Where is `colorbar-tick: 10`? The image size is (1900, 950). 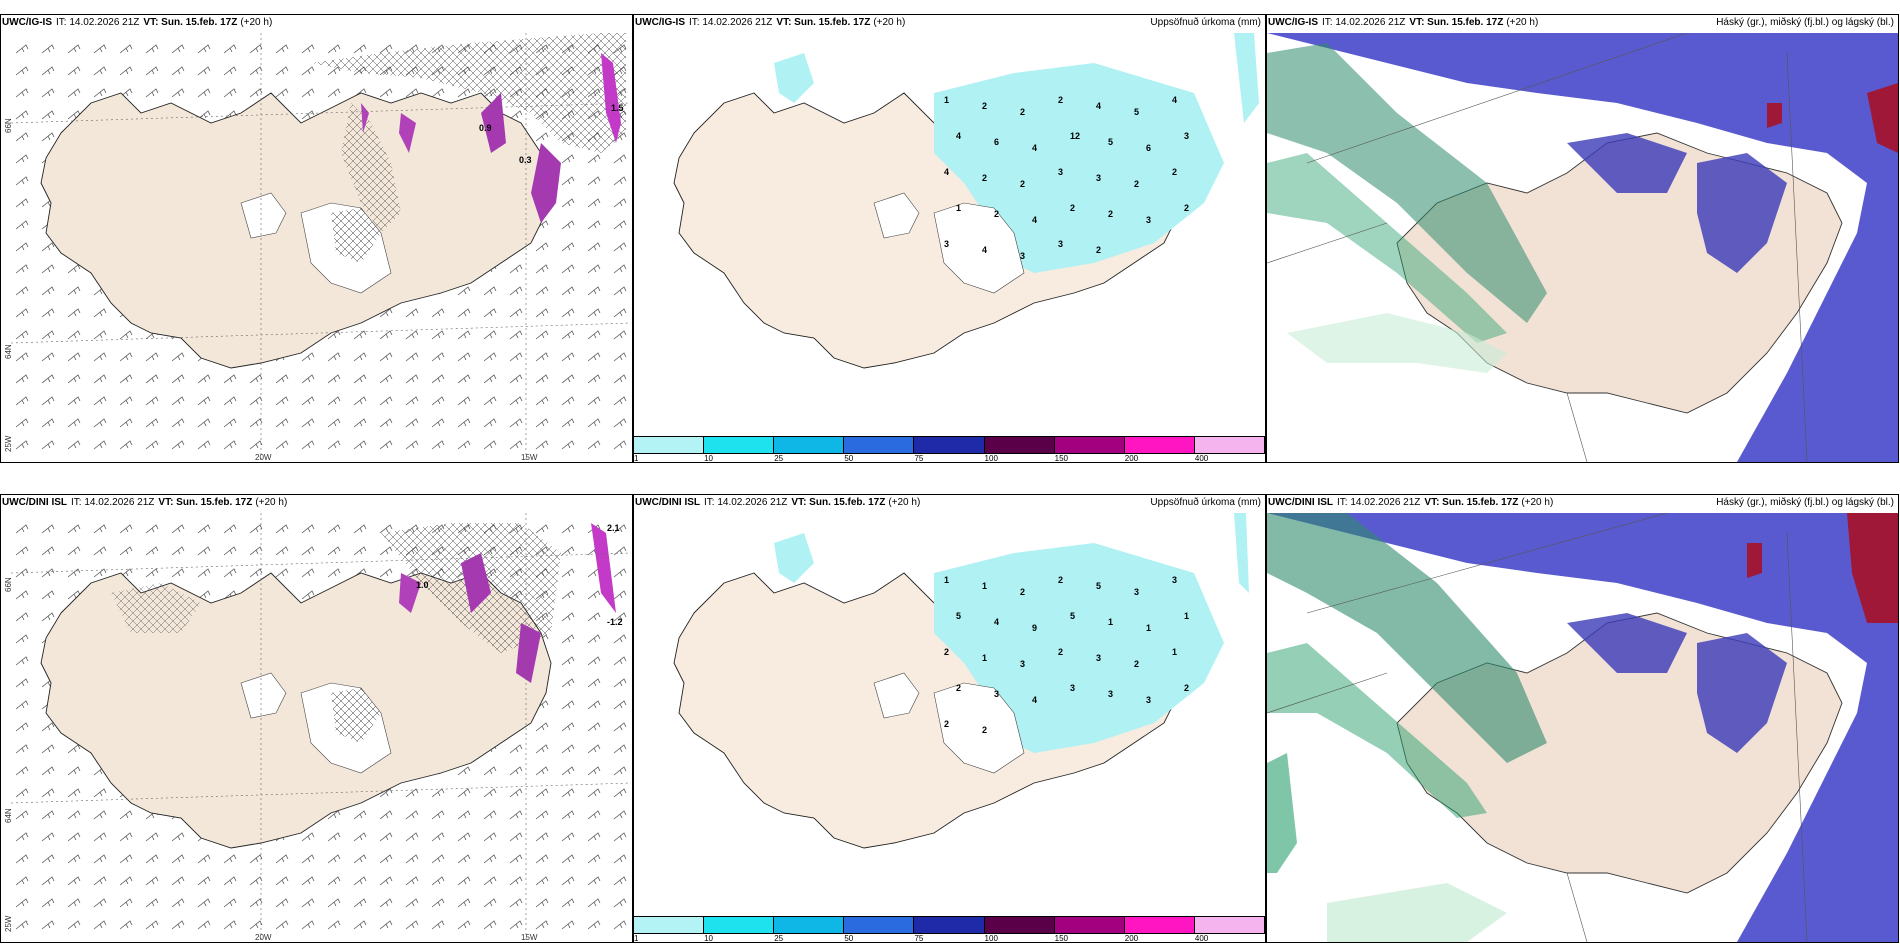
colorbar-tick: 10 is located at coordinates (709, 458).